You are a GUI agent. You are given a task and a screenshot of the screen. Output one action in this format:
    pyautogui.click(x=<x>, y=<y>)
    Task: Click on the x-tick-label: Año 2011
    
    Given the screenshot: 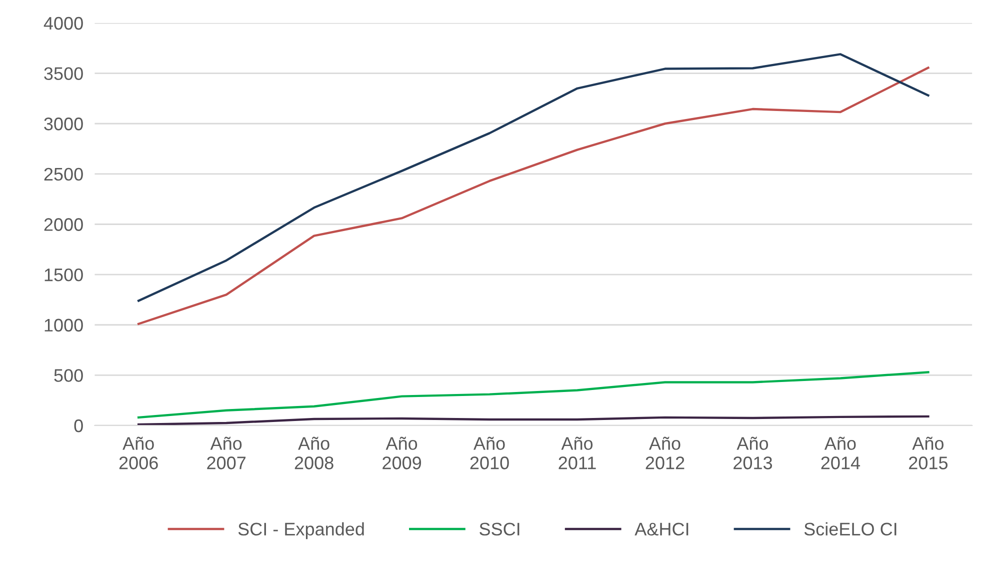 What is the action you would take?
    pyautogui.click(x=577, y=453)
    